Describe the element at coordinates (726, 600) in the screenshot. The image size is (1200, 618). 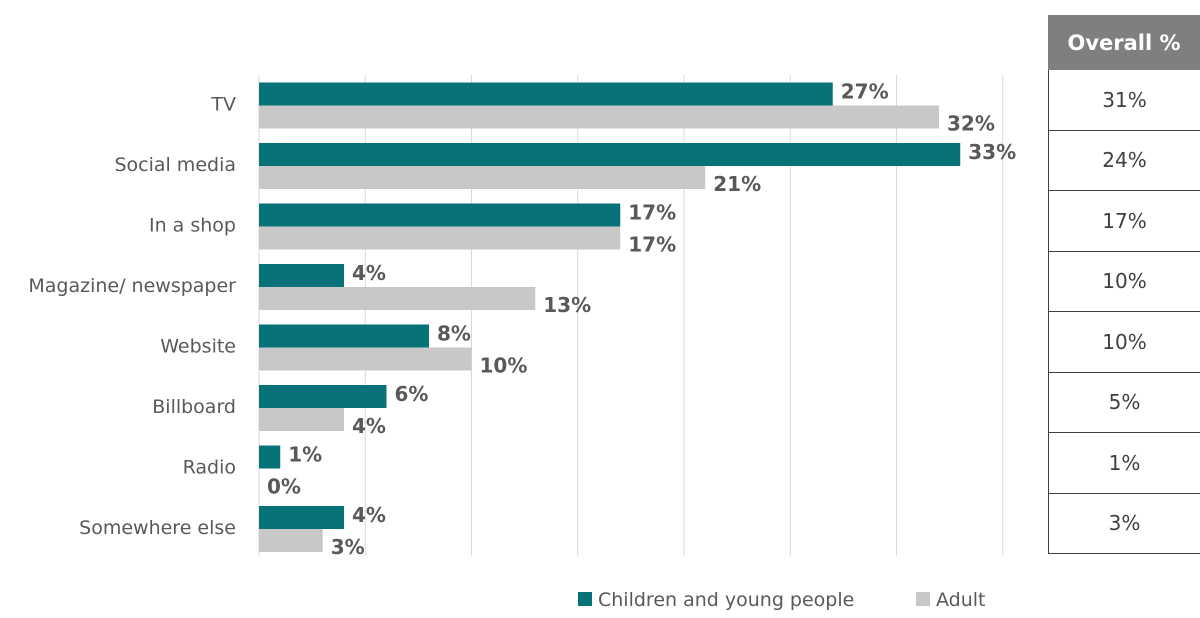
I see `legend-label: Children and young people` at that location.